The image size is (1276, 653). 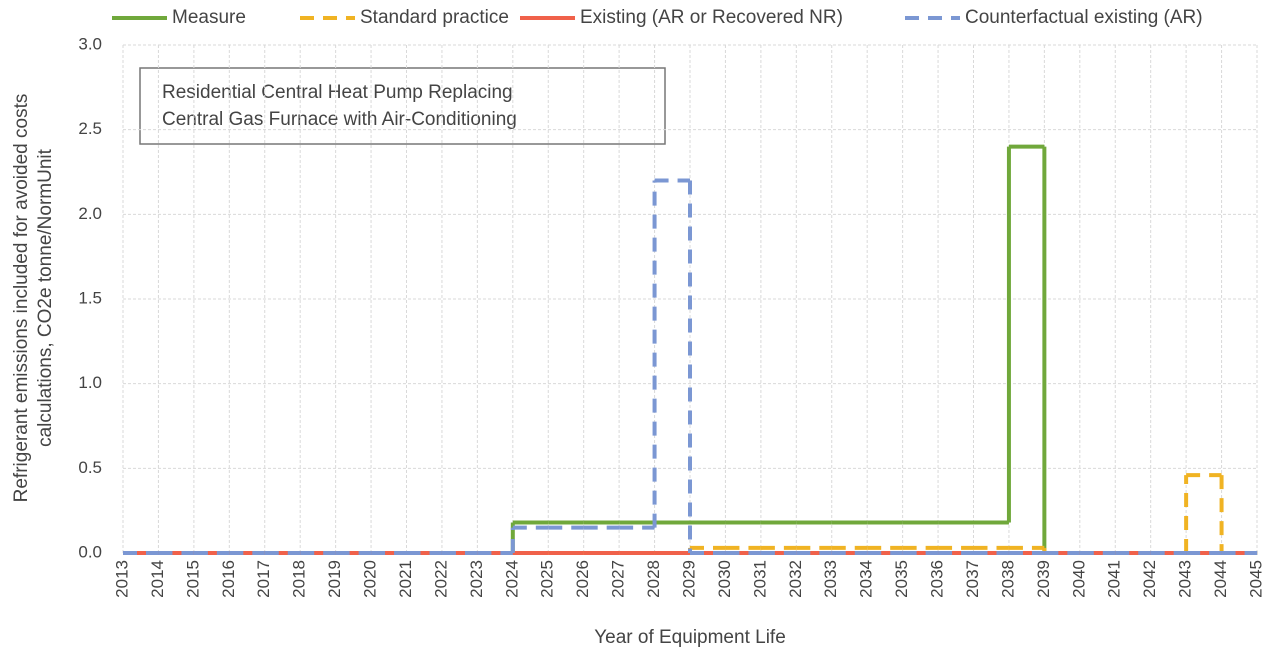 I want to click on x-tick-label: 2032, so click(x=795, y=579).